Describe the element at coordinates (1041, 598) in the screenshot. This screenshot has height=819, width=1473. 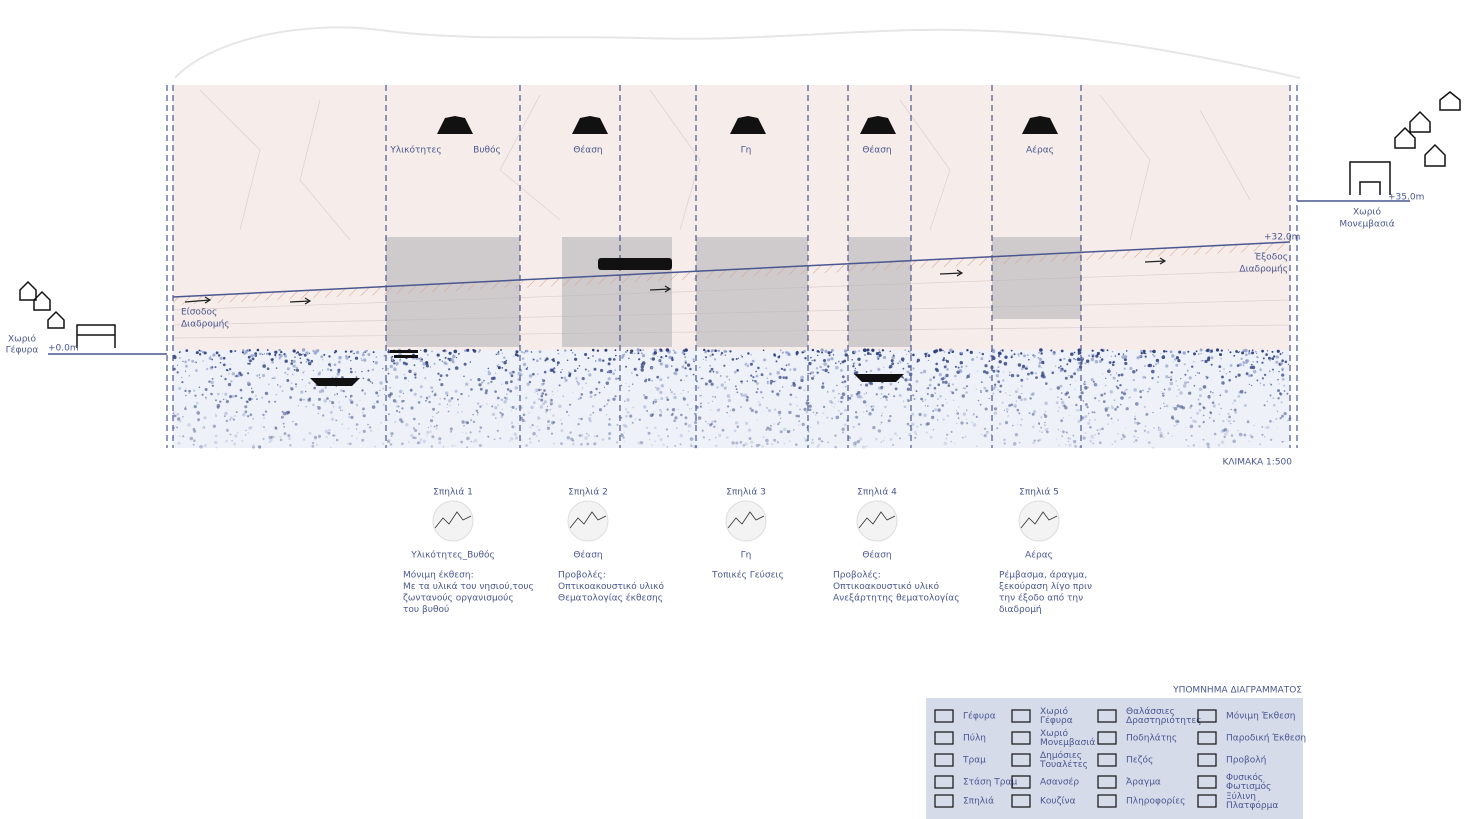
I see `cave-description: την έξοδο από την` at that location.